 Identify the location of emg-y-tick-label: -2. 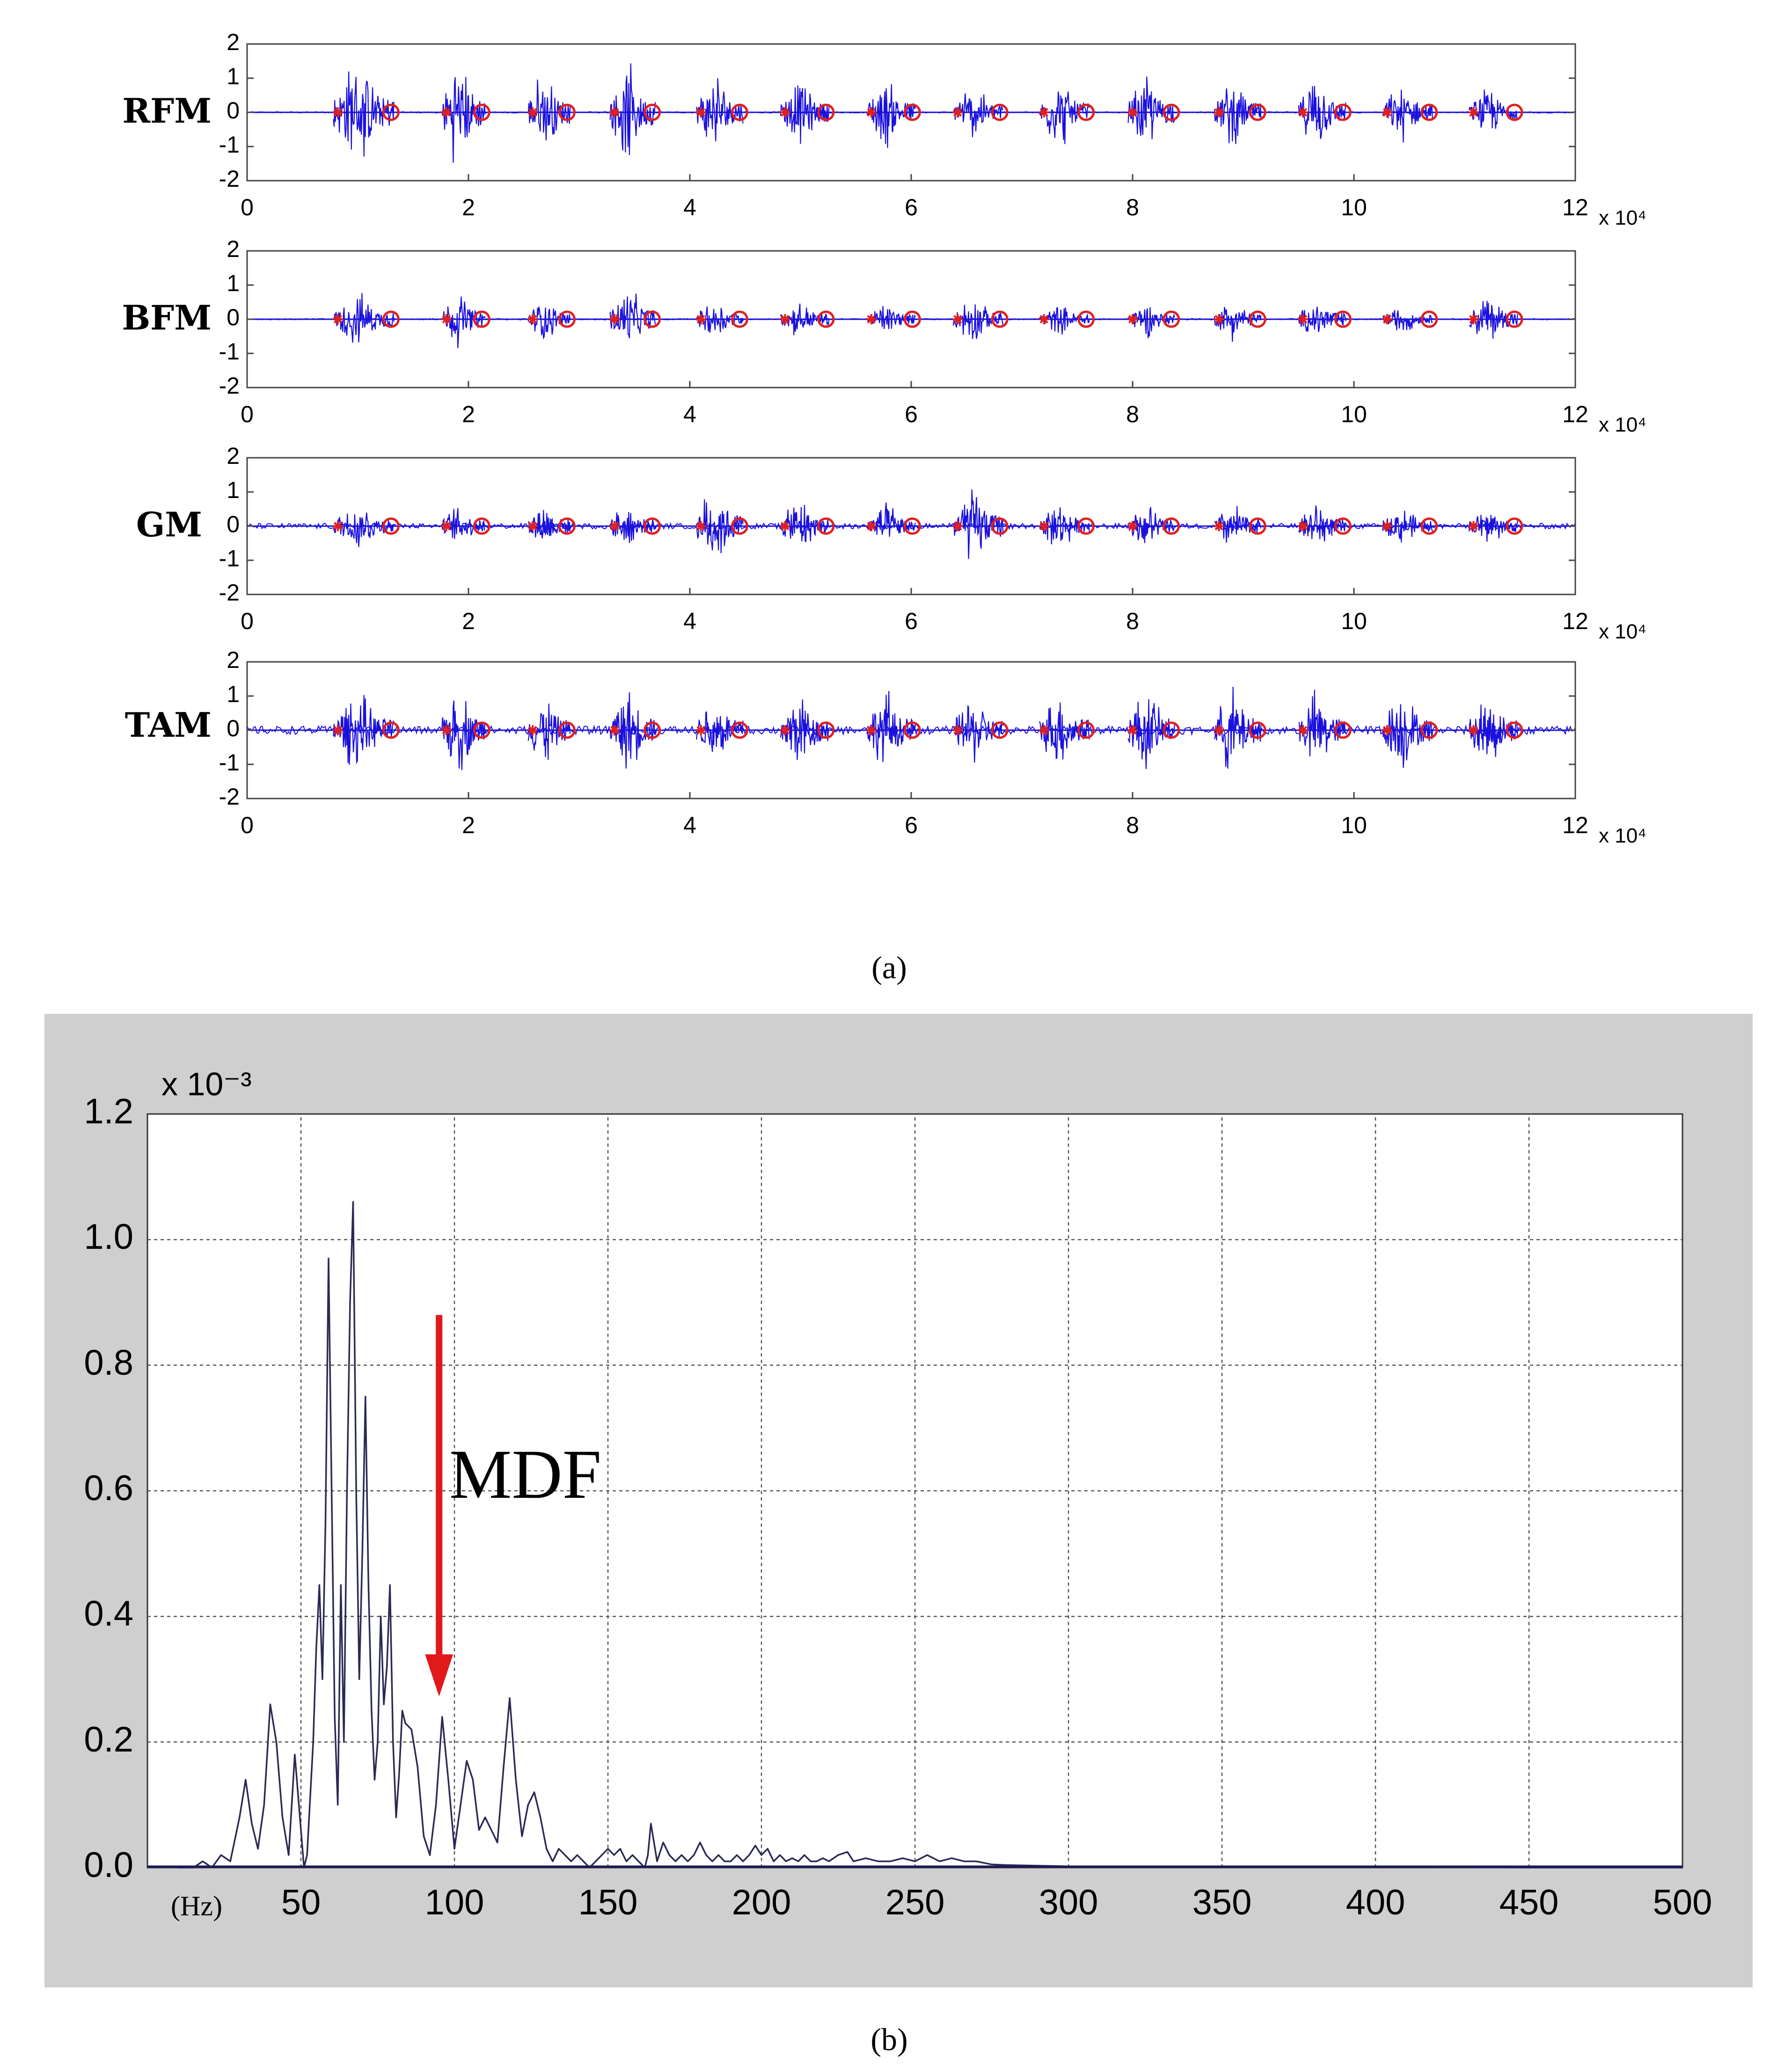
(229, 592).